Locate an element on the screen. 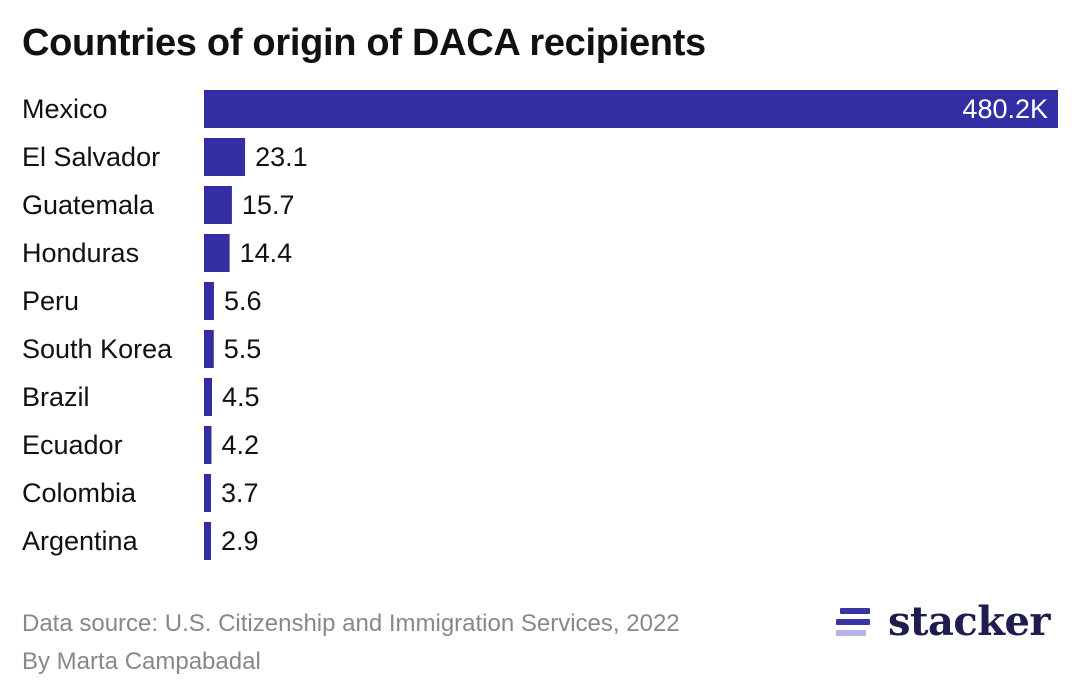 Image resolution: width=1080 pixels, height=698 pixels. bar-peru is located at coordinates (209, 301).